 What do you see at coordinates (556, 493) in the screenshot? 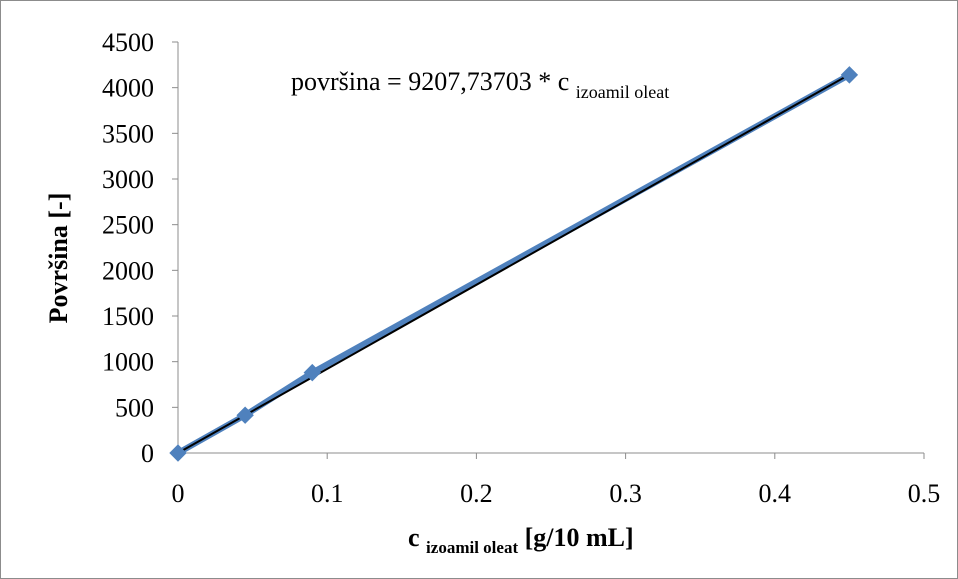
I see `x-tick-labels: 0 0.1 0.2 0.3 0.4 0.5` at bounding box center [556, 493].